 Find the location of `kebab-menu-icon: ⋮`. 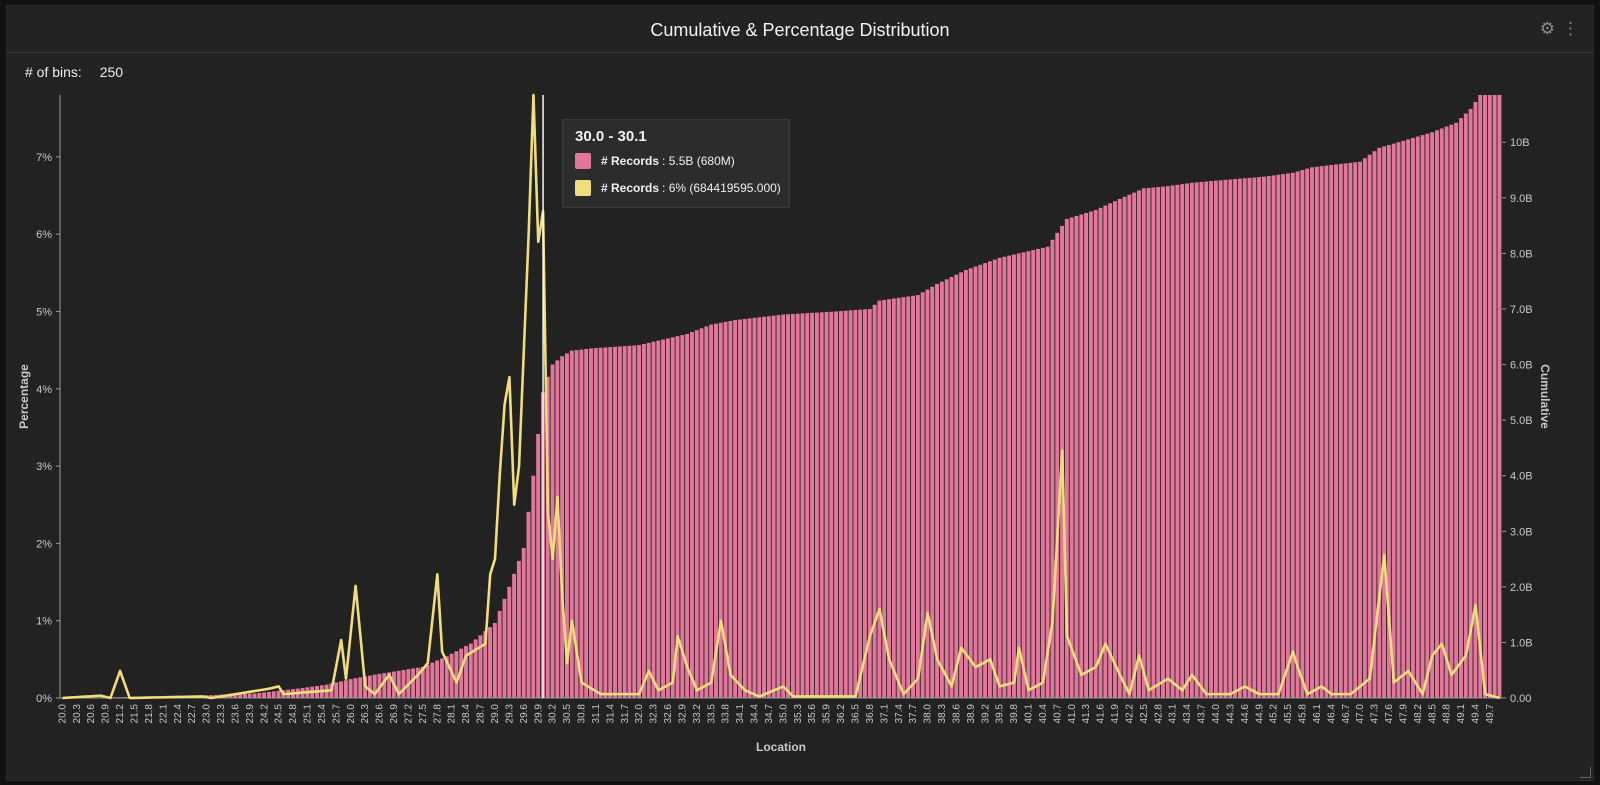

kebab-menu-icon: ⋮ is located at coordinates (1570, 28).